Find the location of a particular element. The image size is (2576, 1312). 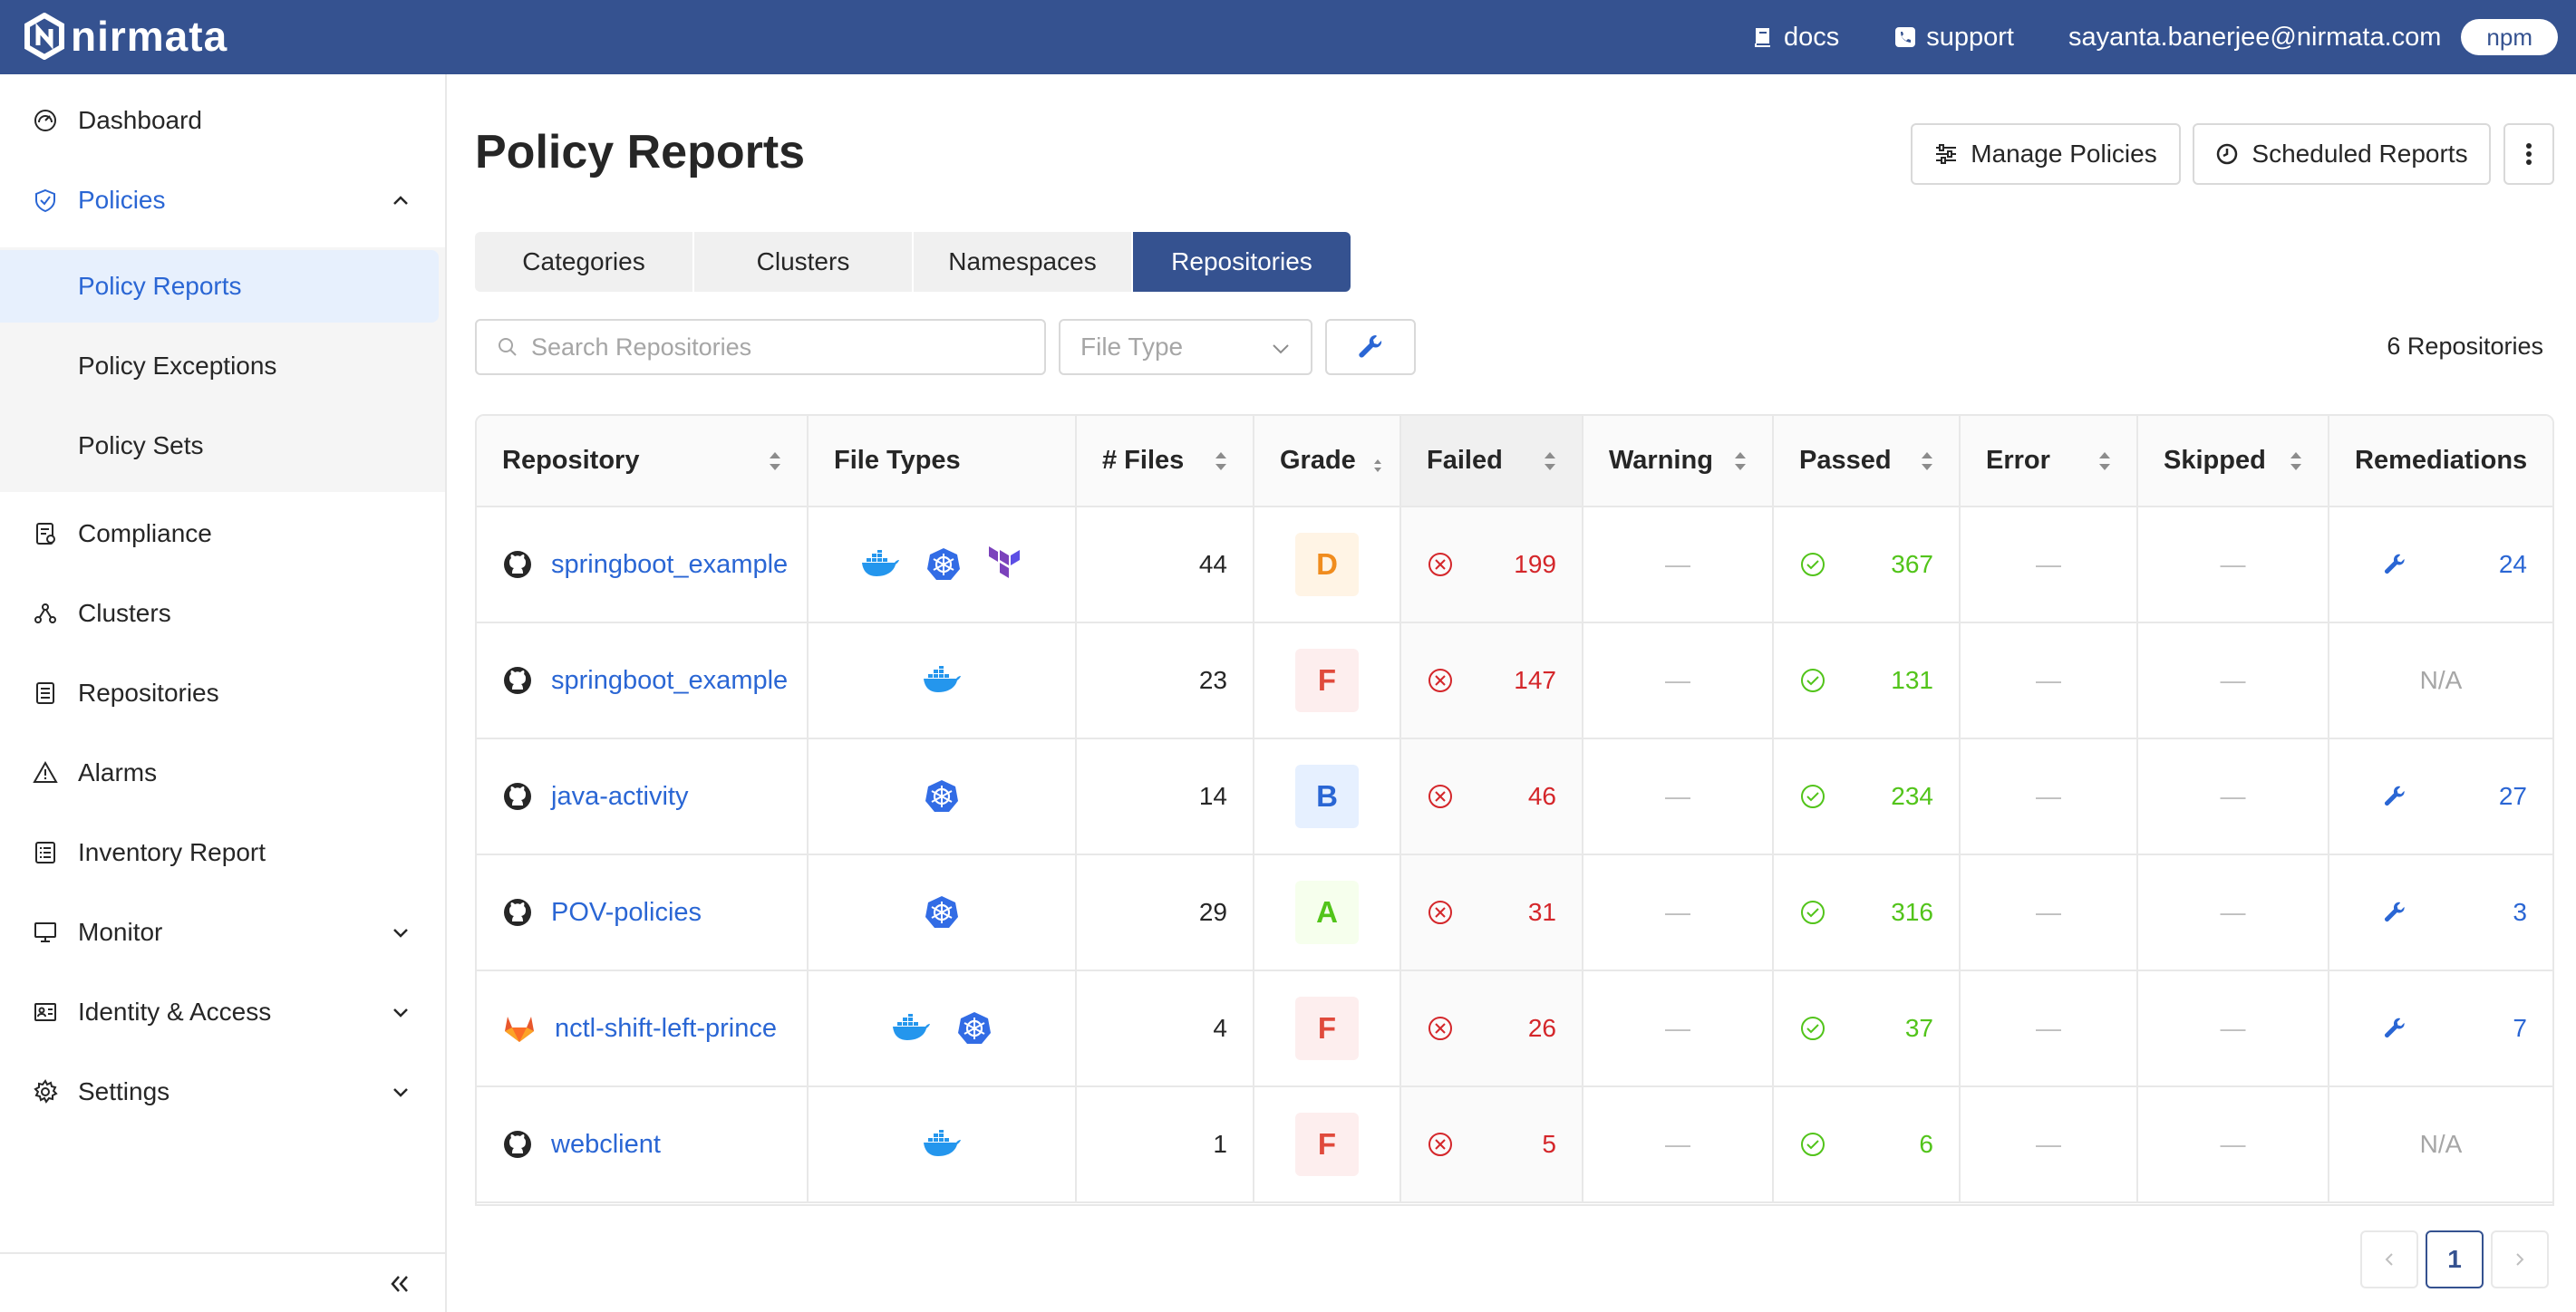

search-input is located at coordinates (776, 348).